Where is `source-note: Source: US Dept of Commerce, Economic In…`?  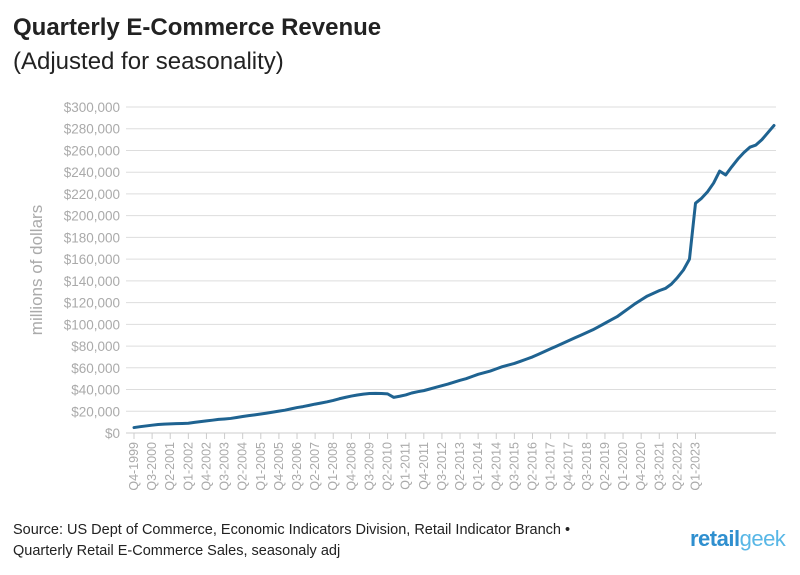
source-note: Source: US Dept of Commerce, Economic In… is located at coordinates (333, 541).